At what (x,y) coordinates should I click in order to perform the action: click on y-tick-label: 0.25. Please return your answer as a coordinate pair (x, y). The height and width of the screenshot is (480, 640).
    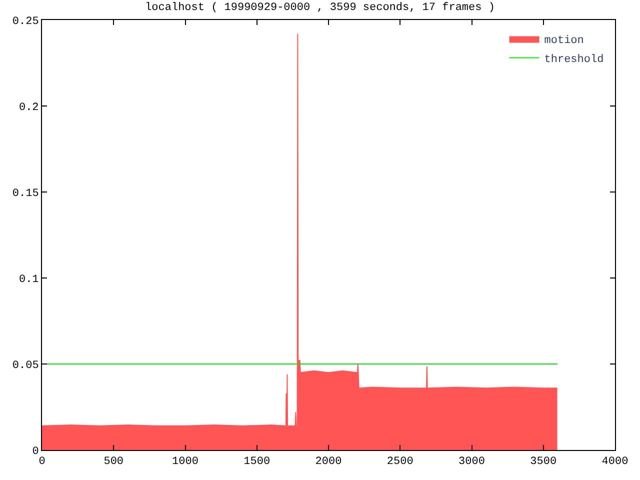
    Looking at the image, I should click on (25, 22).